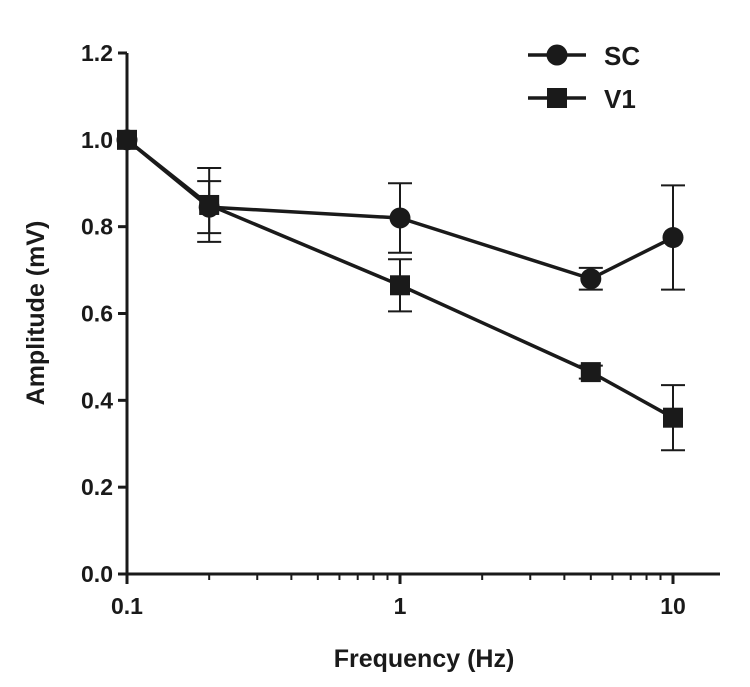 This screenshot has height=687, width=750. I want to click on legend-label: V1, so click(620, 99).